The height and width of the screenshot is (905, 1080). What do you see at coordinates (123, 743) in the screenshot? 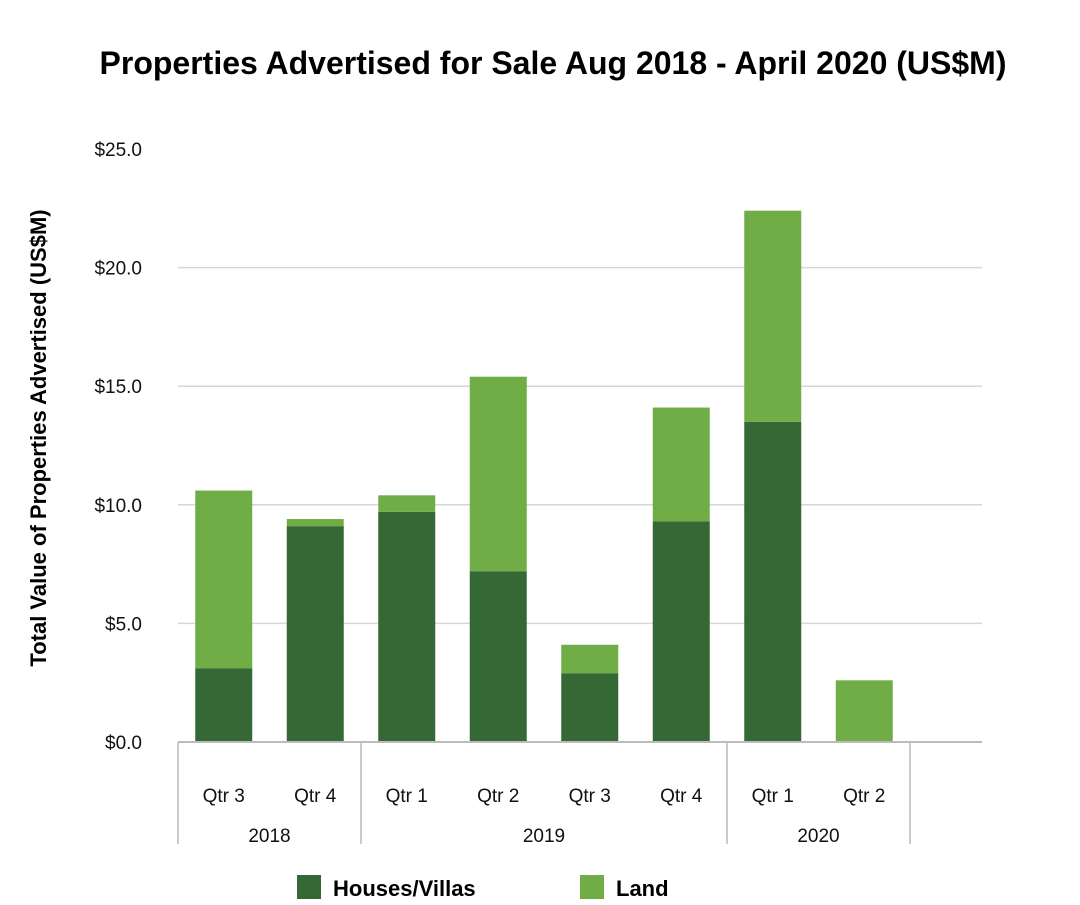
I see `y-tick-label: $0.0` at bounding box center [123, 743].